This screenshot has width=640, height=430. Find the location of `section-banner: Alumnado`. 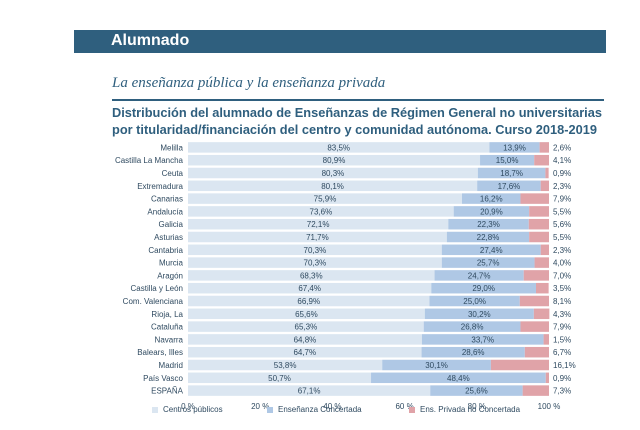

section-banner: Alumnado is located at coordinates (340, 41).